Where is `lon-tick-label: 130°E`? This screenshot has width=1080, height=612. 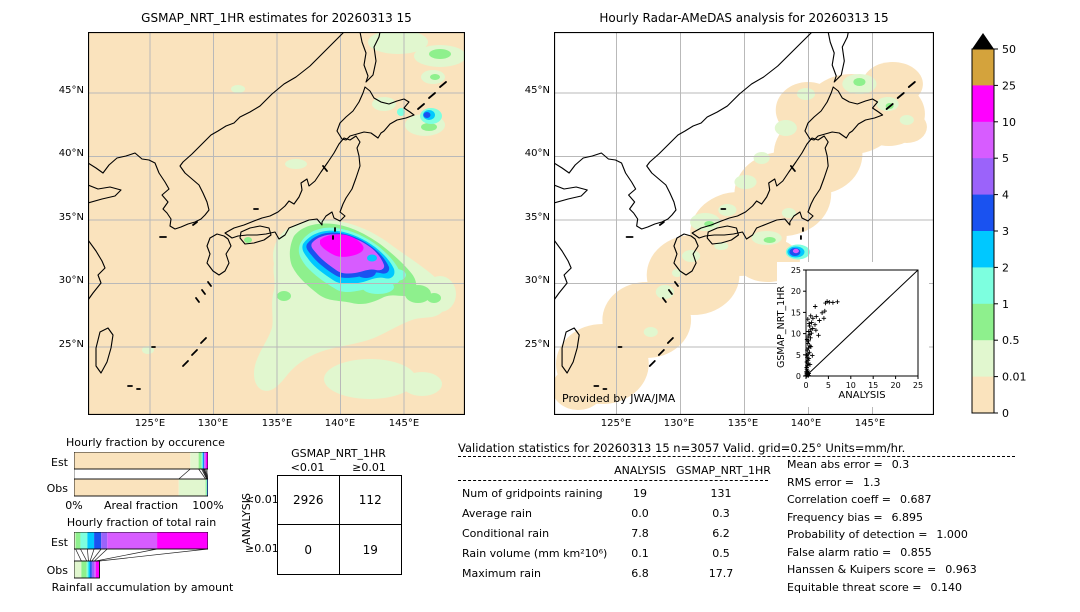
lon-tick-label: 130°E is located at coordinates (679, 423).